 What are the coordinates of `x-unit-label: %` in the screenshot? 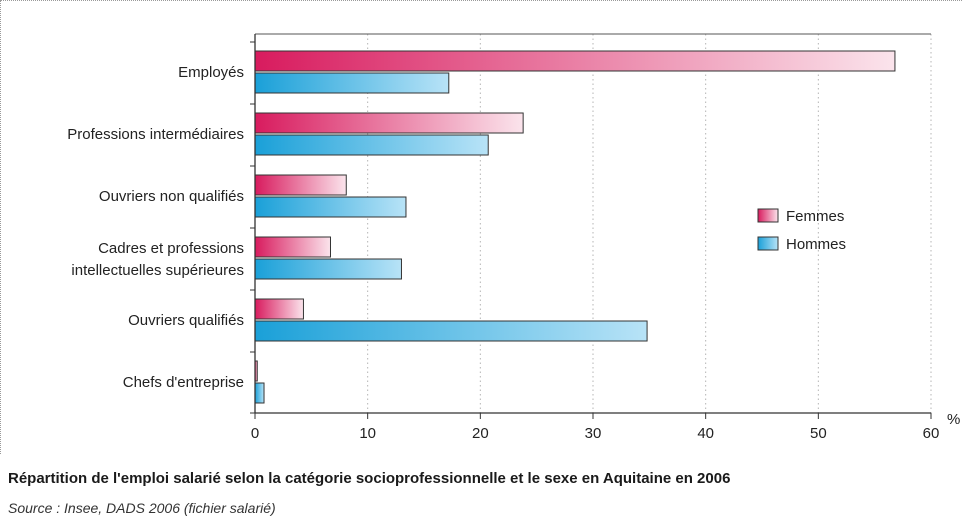 It's located at (953, 419).